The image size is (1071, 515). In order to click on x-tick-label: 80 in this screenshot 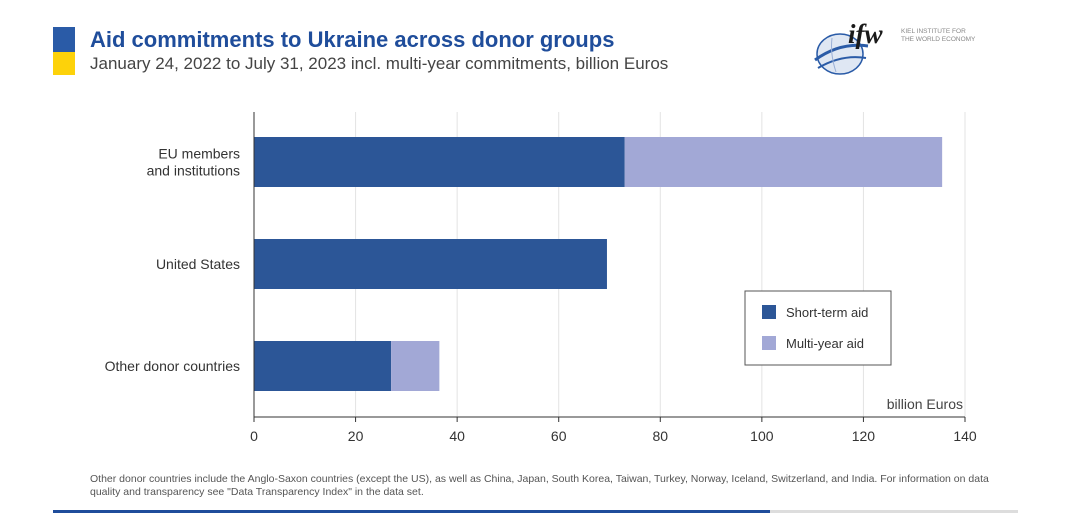, I will do `click(660, 436)`.